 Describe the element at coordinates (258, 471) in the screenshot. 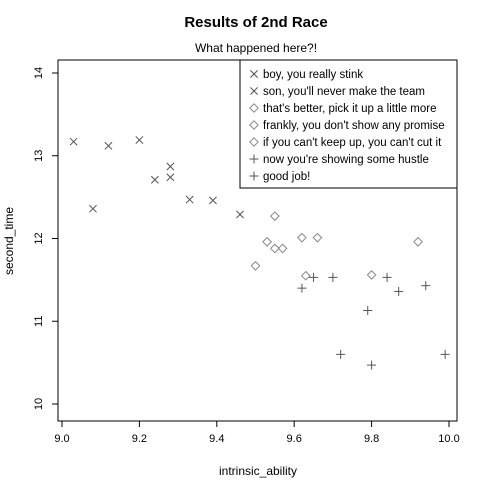

I see `x-axis-label: intrinsic_ability` at that location.